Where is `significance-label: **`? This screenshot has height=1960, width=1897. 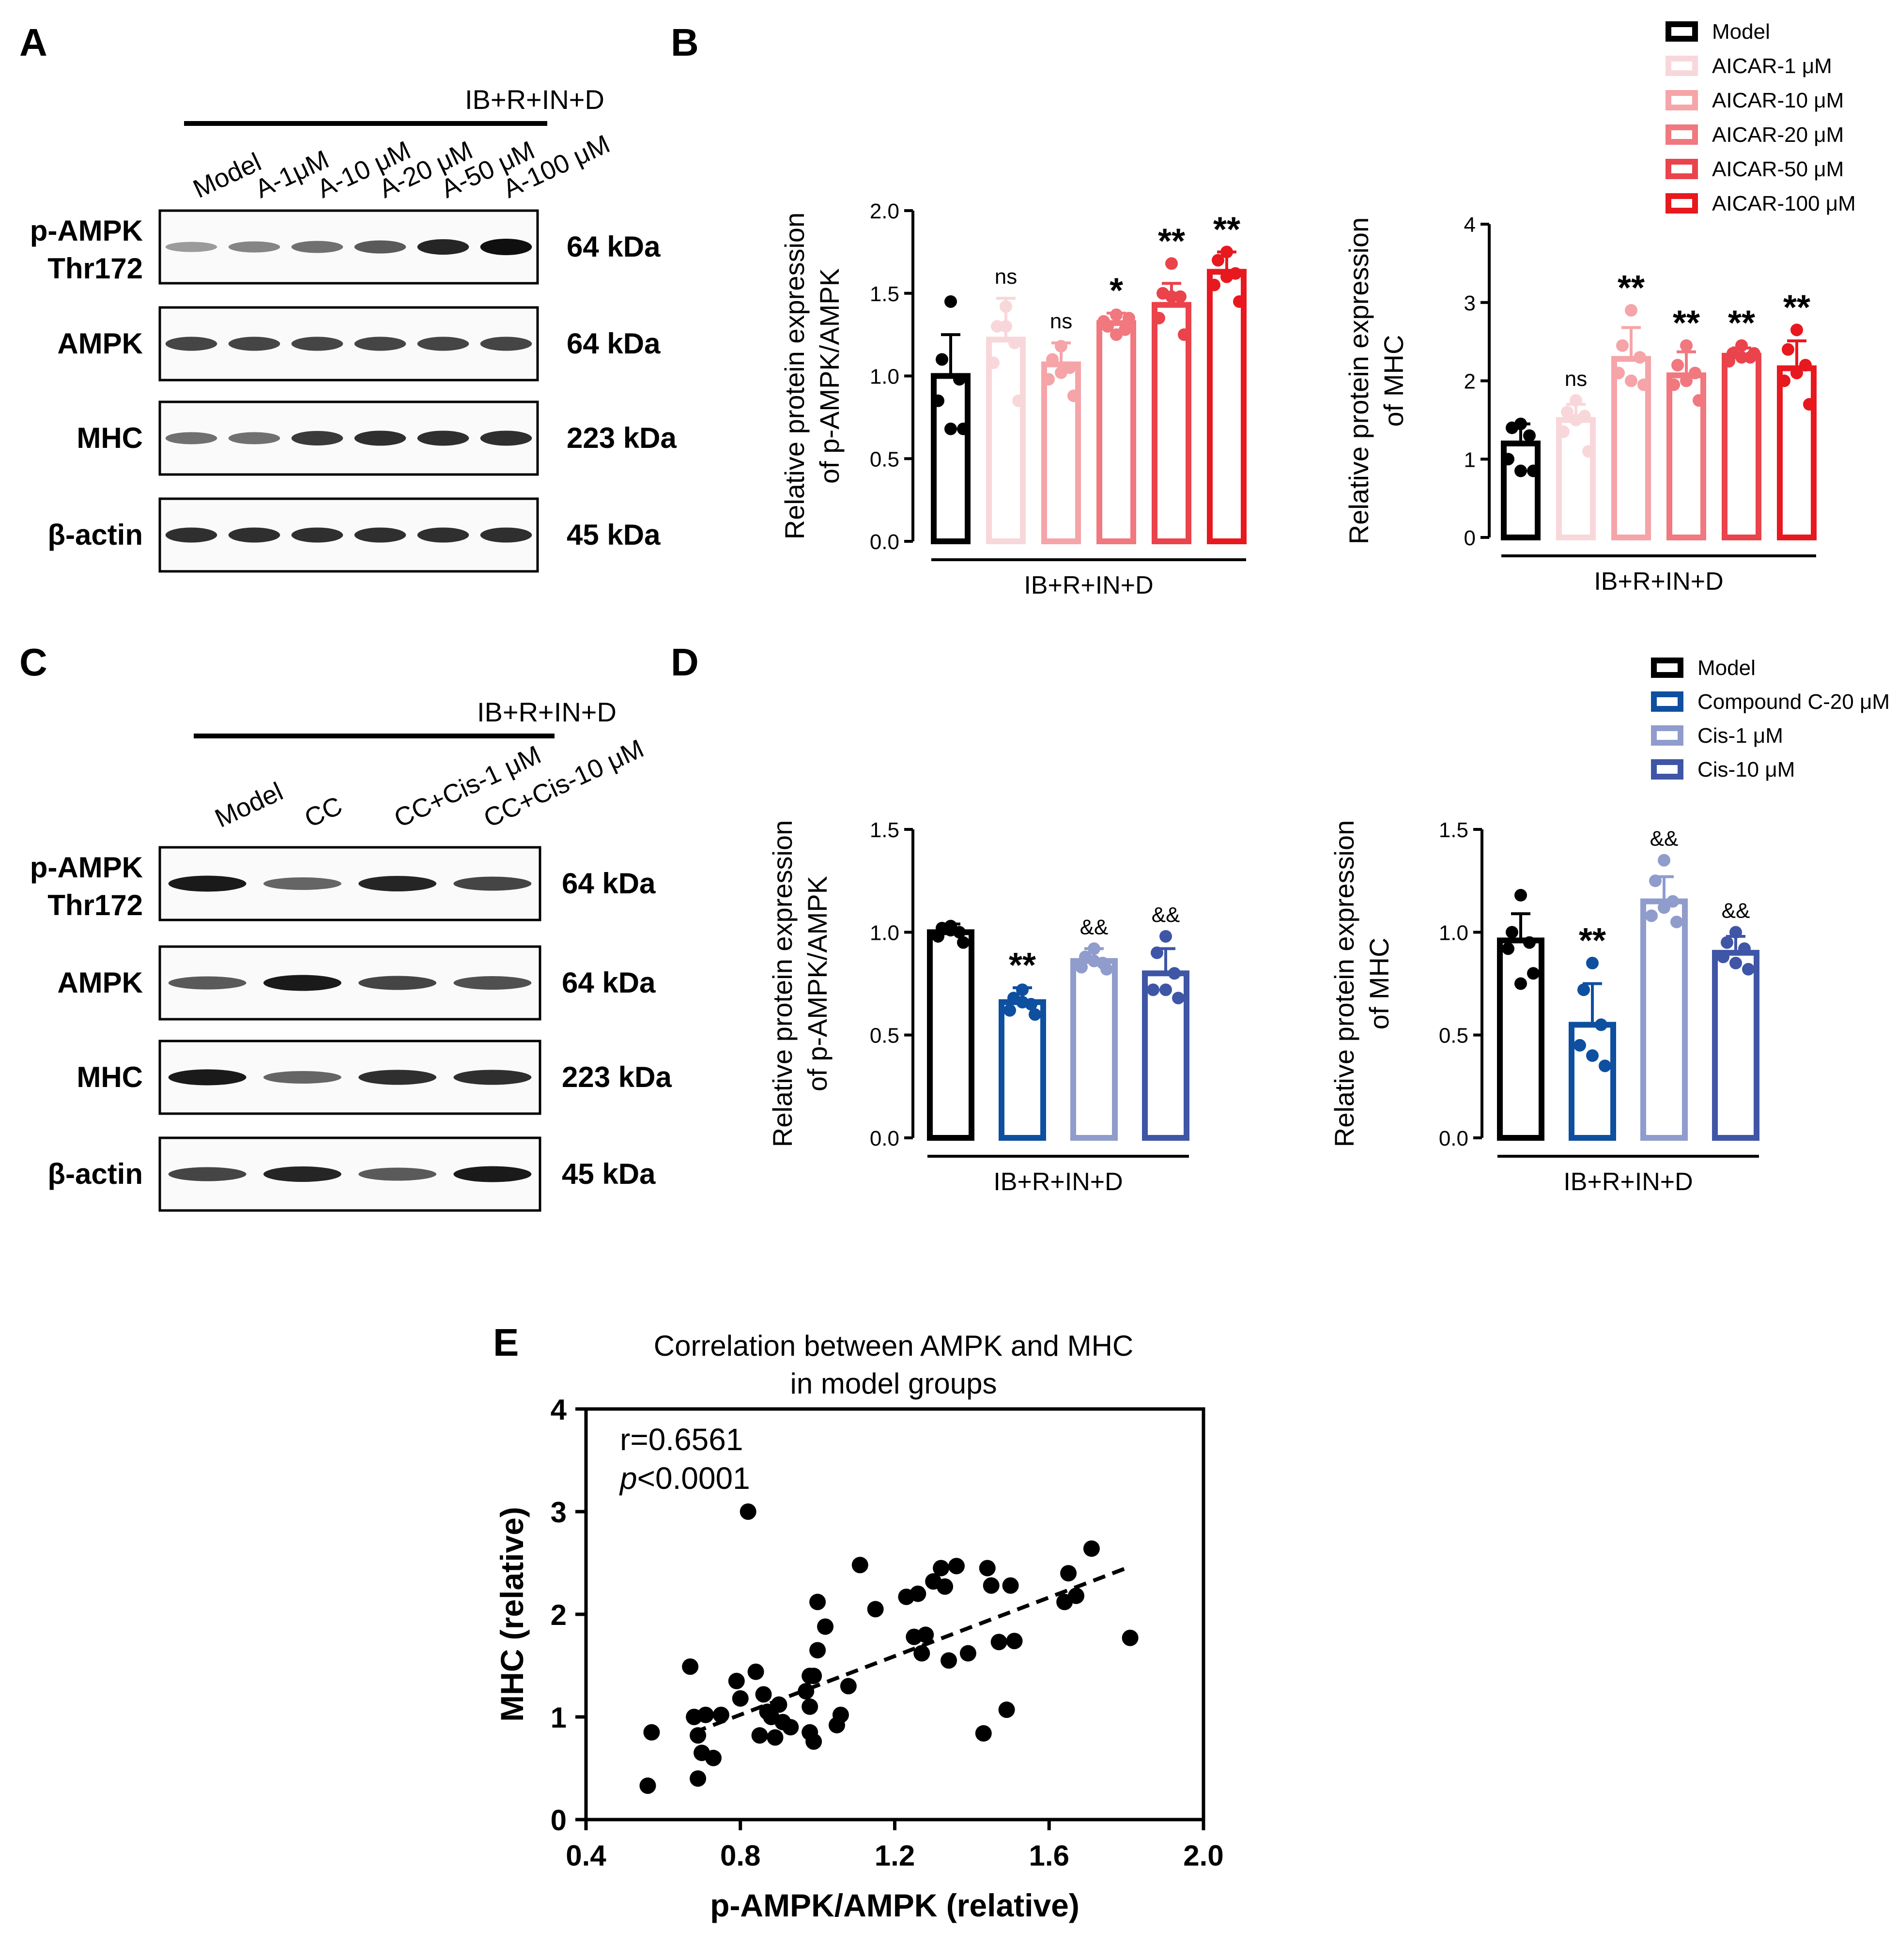
significance-label: ** is located at coordinates (1592, 940).